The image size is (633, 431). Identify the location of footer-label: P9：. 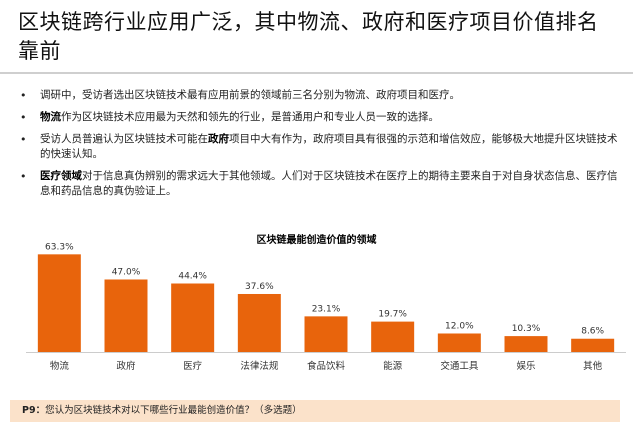
(34, 410).